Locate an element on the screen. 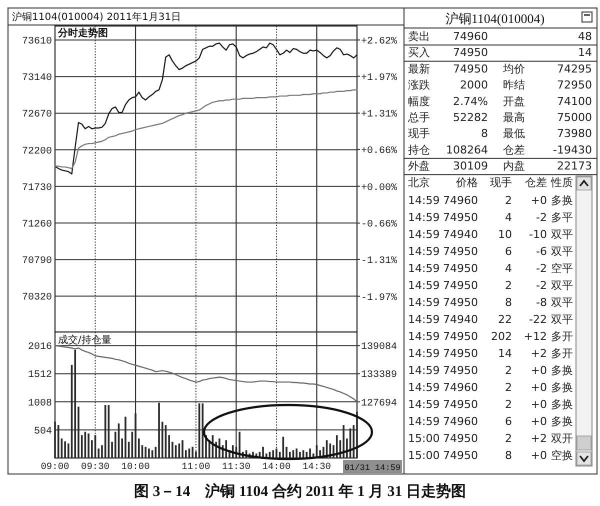 The width and height of the screenshot is (600, 506). y2-tick-label: +0.66% is located at coordinates (379, 151).